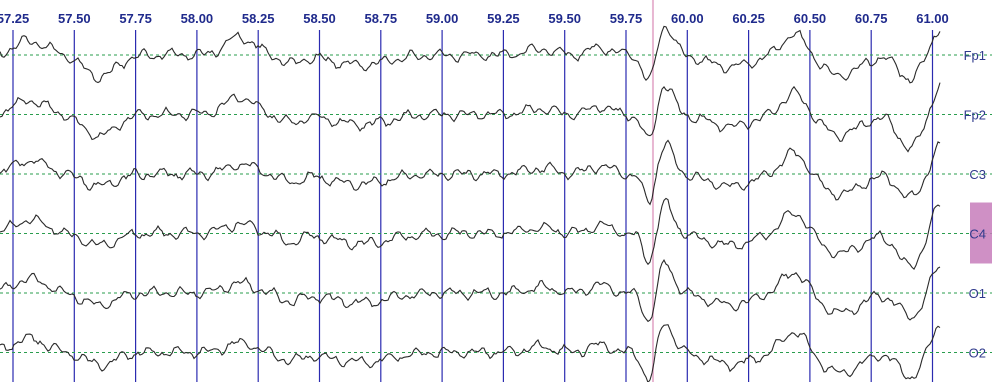 The image size is (992, 382). Describe the element at coordinates (503, 18) in the screenshot. I see `time-tick-label: 59.25` at that location.